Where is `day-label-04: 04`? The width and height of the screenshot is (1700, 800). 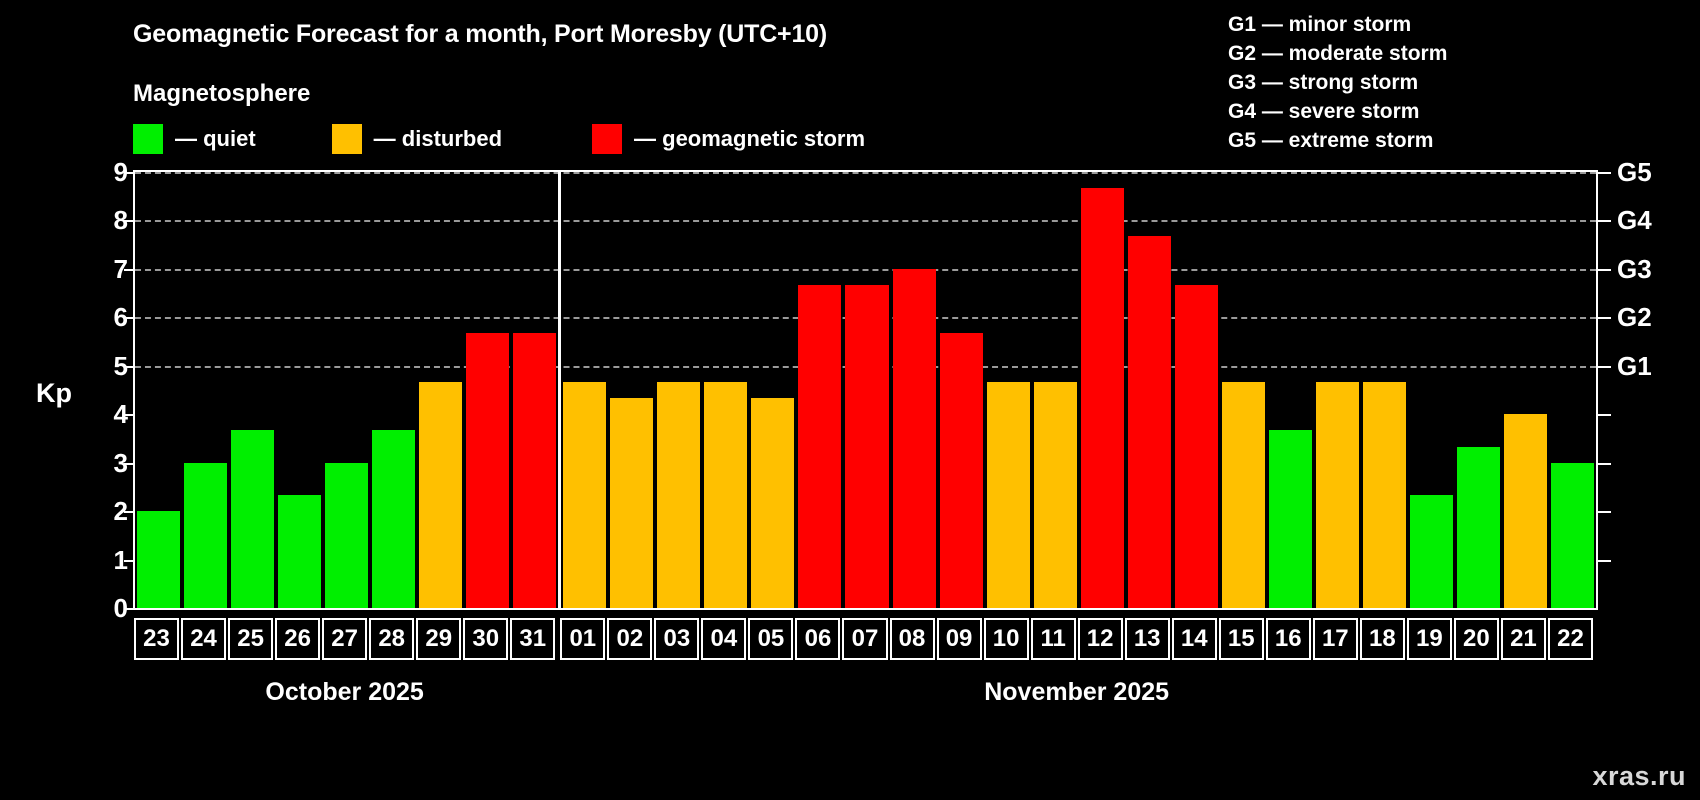
day-label-04: 04 is located at coordinates (724, 639).